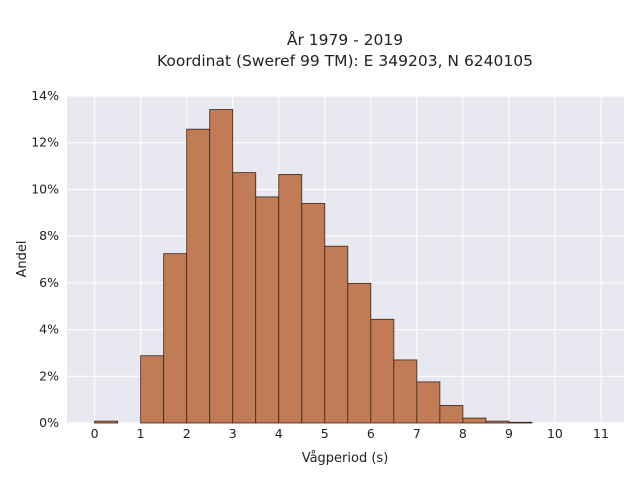  I want to click on y-tick-label: 10%, so click(45, 188).